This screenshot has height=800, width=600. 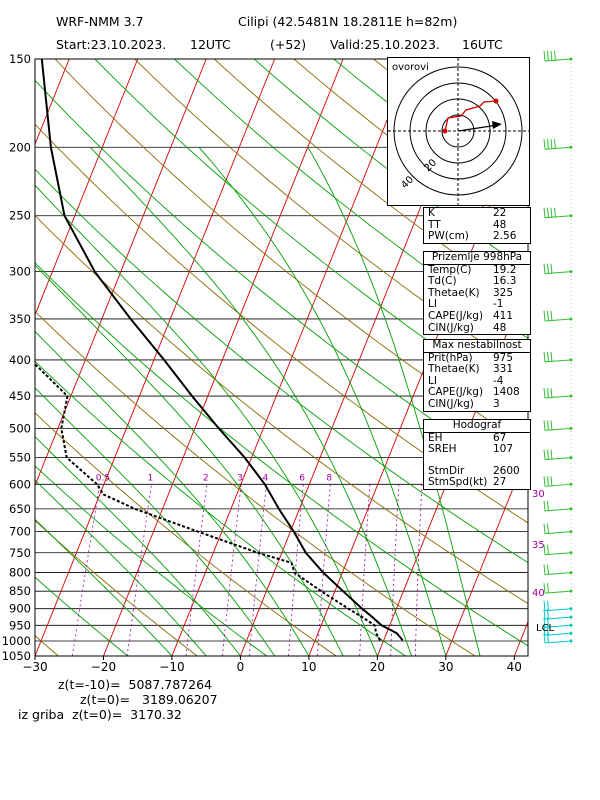 What do you see at coordinates (445, 667) in the screenshot?
I see `temperature-tick-label: 30` at bounding box center [445, 667].